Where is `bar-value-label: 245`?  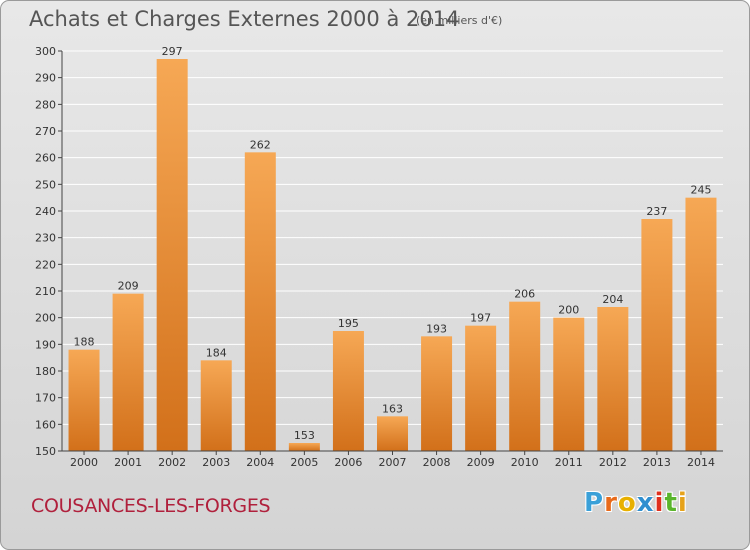 bar-value-label: 245 is located at coordinates (700, 190).